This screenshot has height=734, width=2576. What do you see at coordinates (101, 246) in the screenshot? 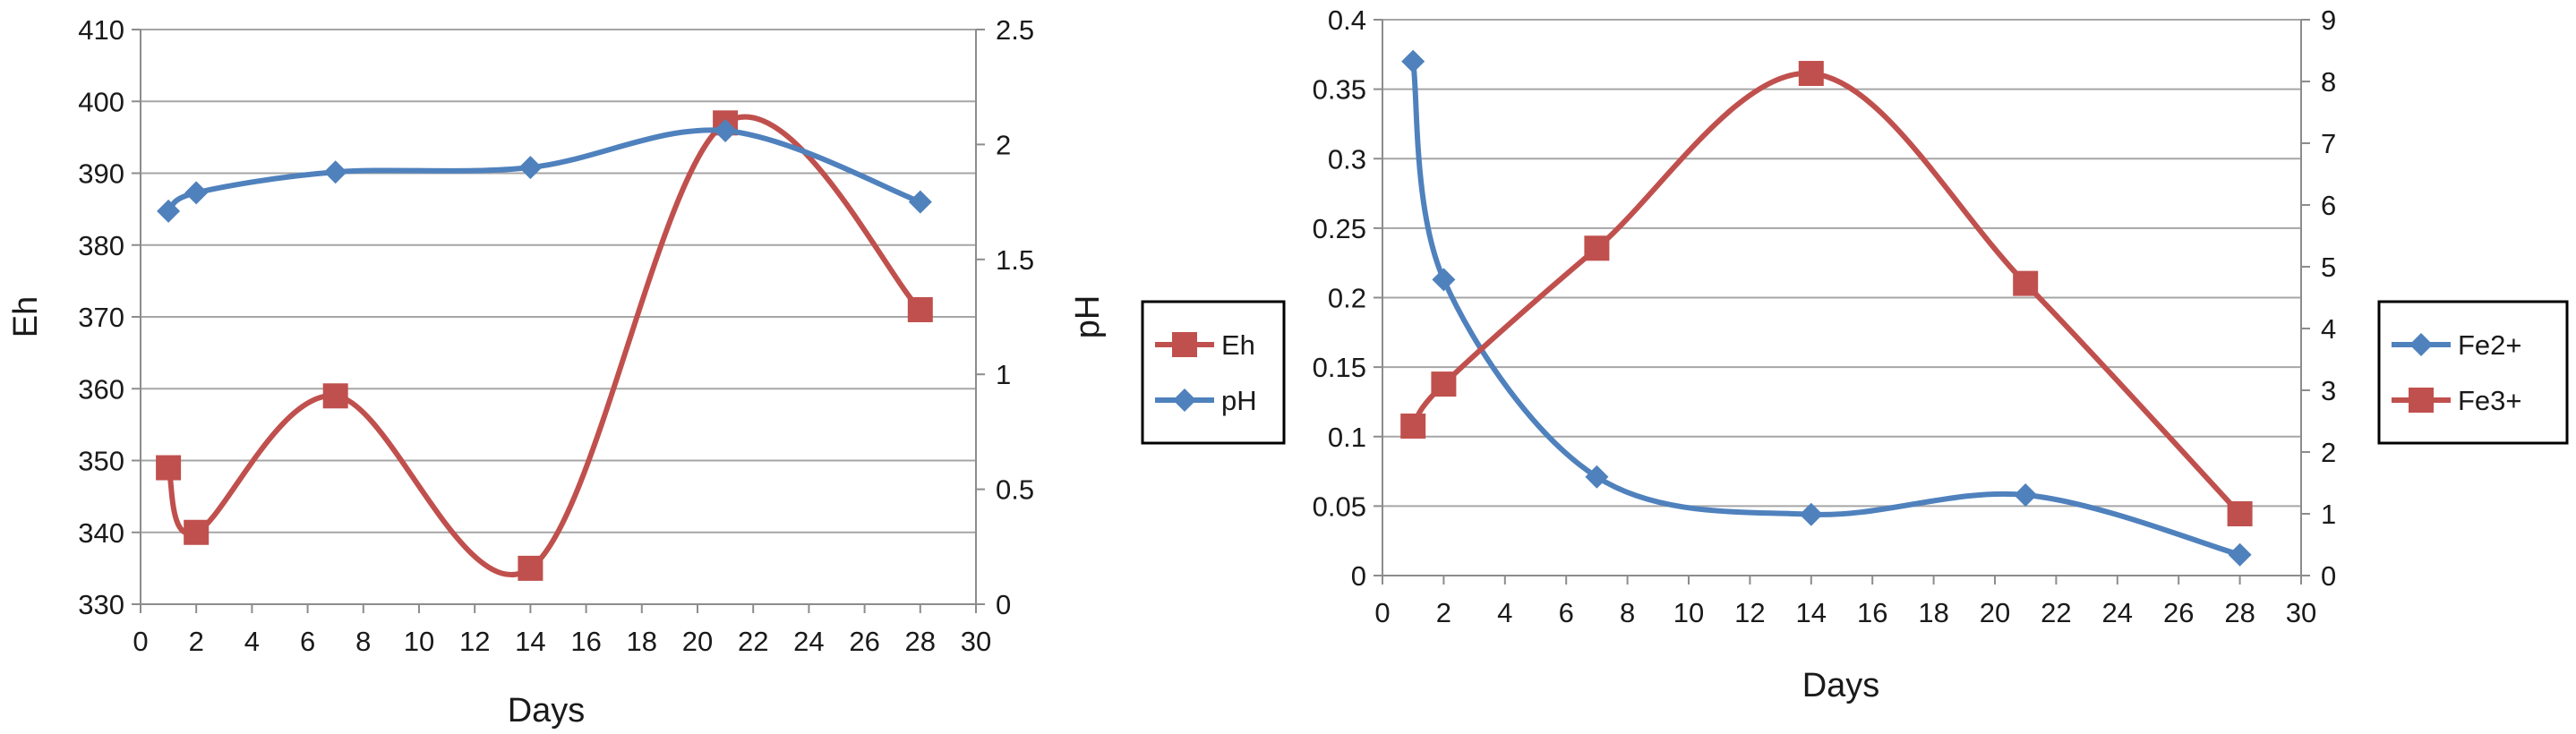
I see `y-left-tick-label: 380` at bounding box center [101, 246].